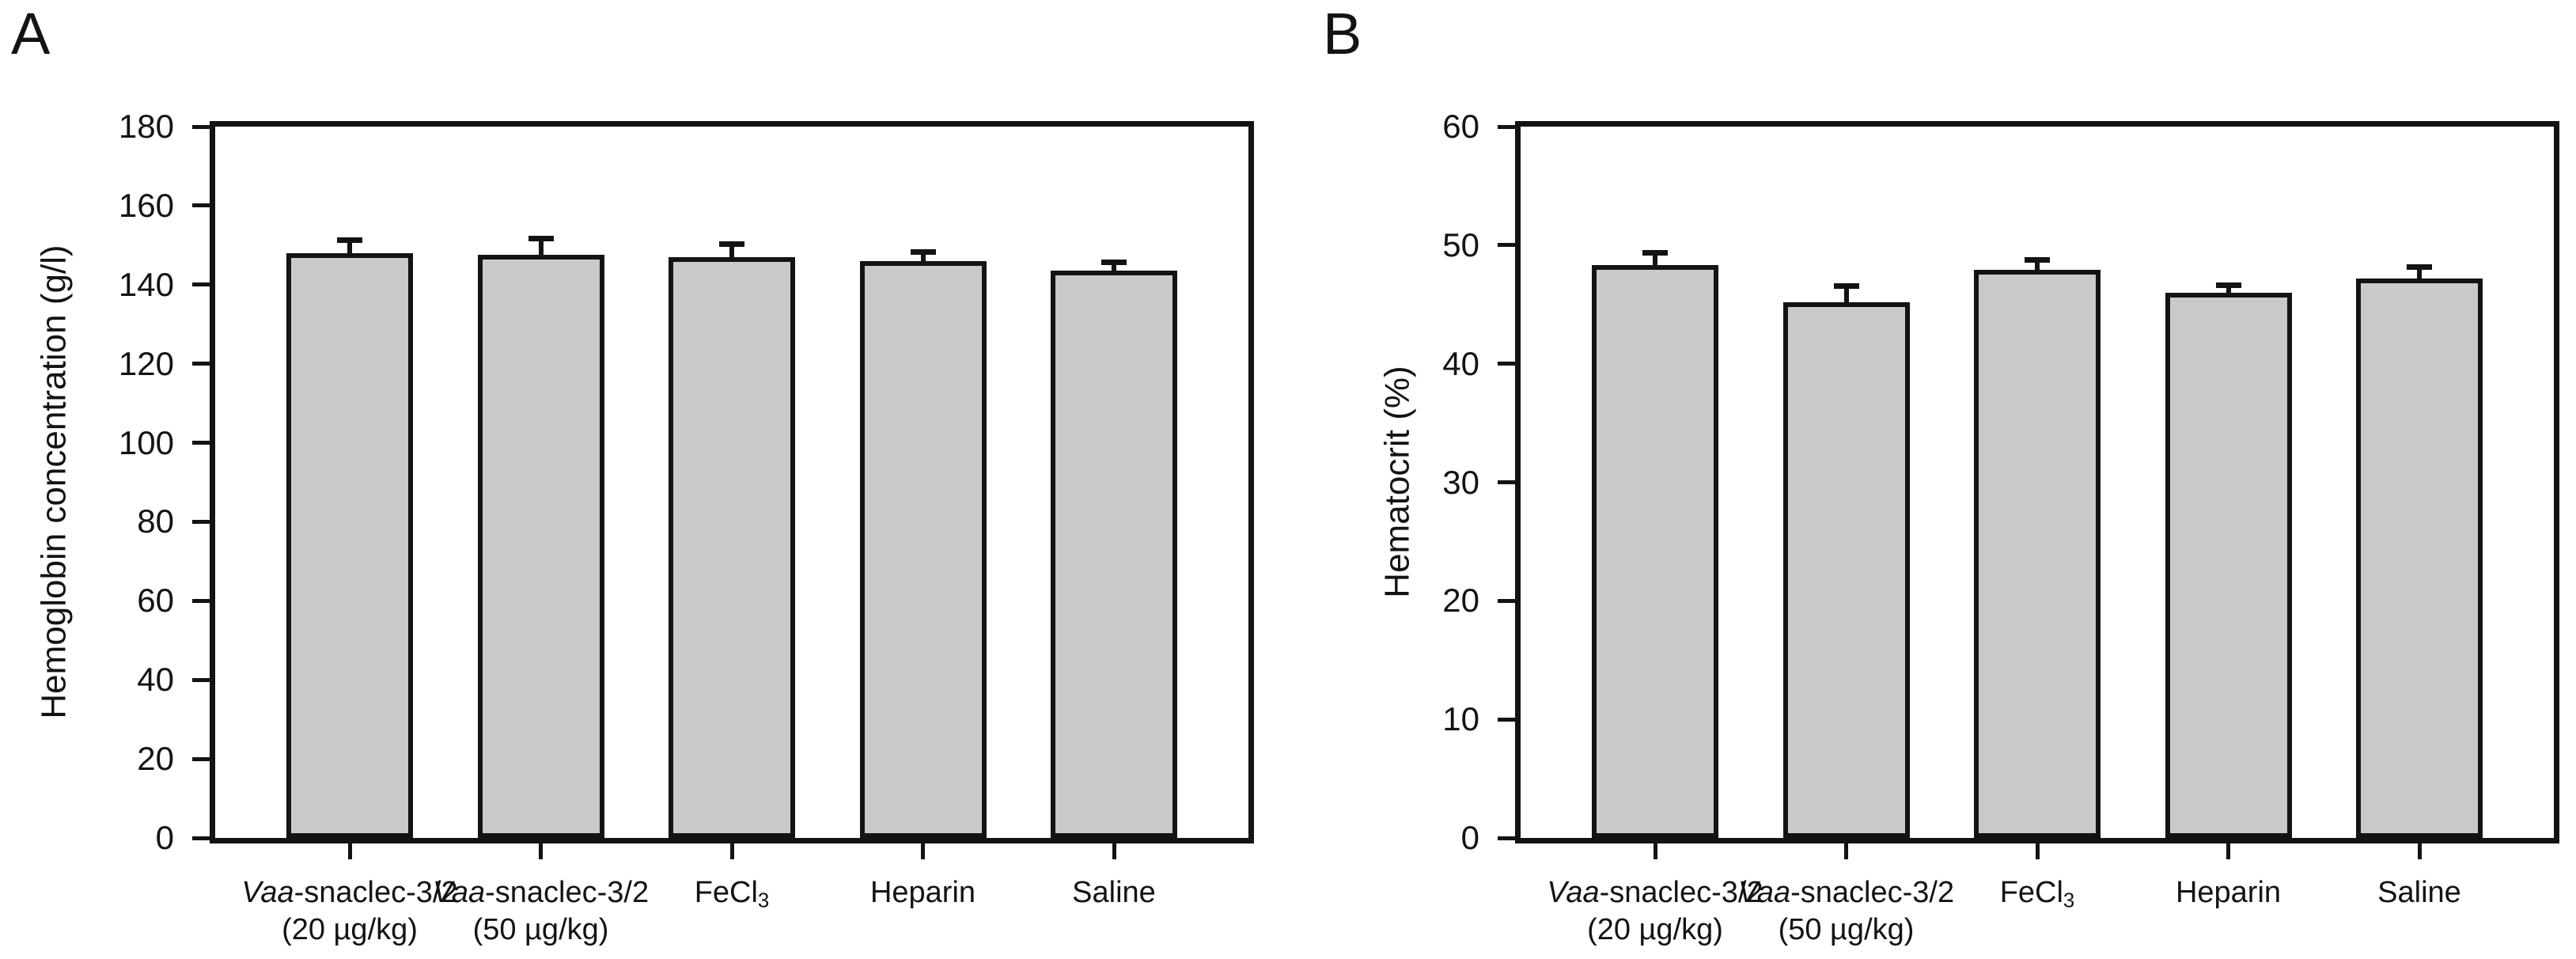 The image size is (2576, 959). What do you see at coordinates (1460, 244) in the screenshot?
I see `y-tick-label: 50` at bounding box center [1460, 244].